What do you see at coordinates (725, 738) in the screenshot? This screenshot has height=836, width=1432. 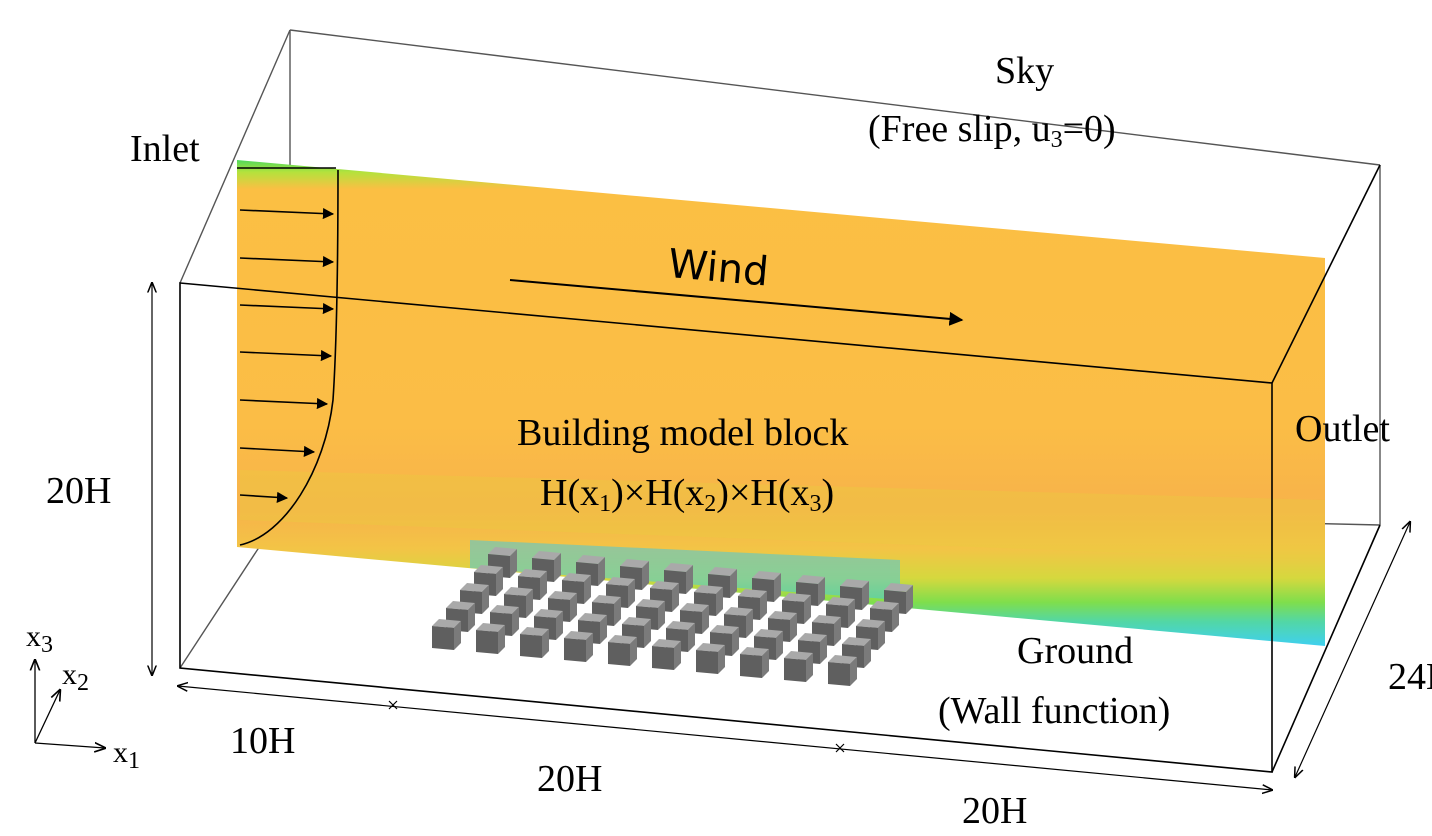 I see `length-dimension` at bounding box center [725, 738].